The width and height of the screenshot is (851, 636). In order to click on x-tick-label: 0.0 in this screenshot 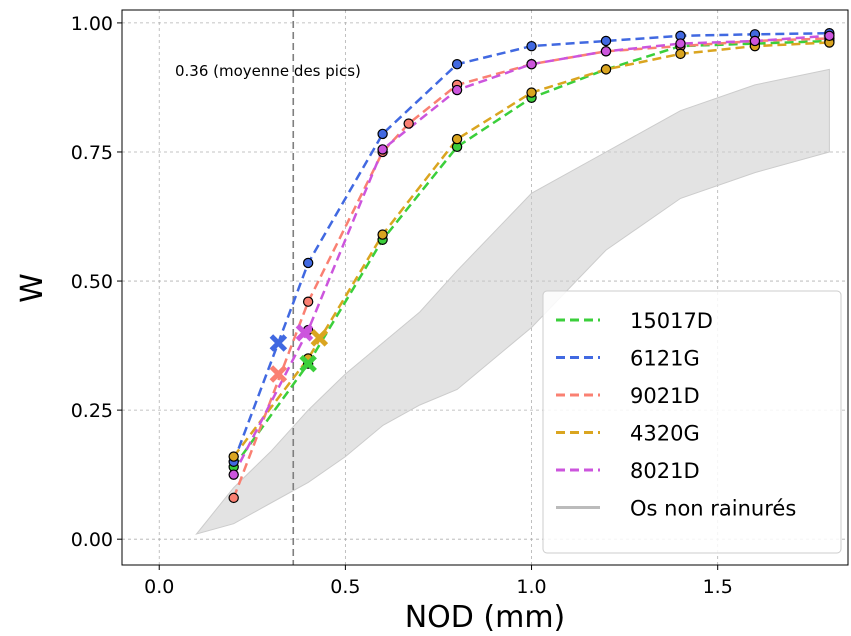, I will do `click(159, 587)`.